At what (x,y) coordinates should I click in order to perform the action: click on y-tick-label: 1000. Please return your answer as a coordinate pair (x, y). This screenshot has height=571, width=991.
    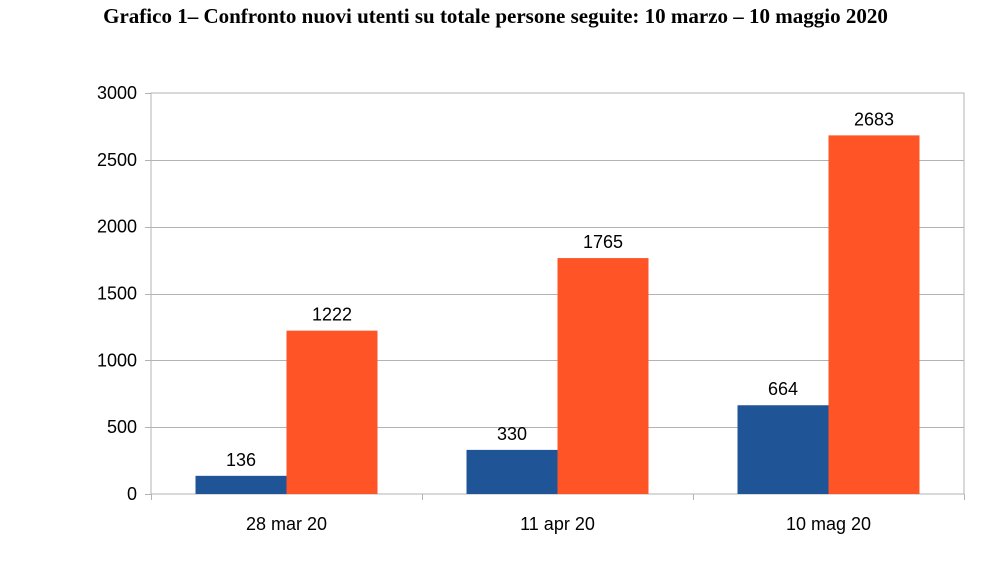
    Looking at the image, I should click on (117, 360).